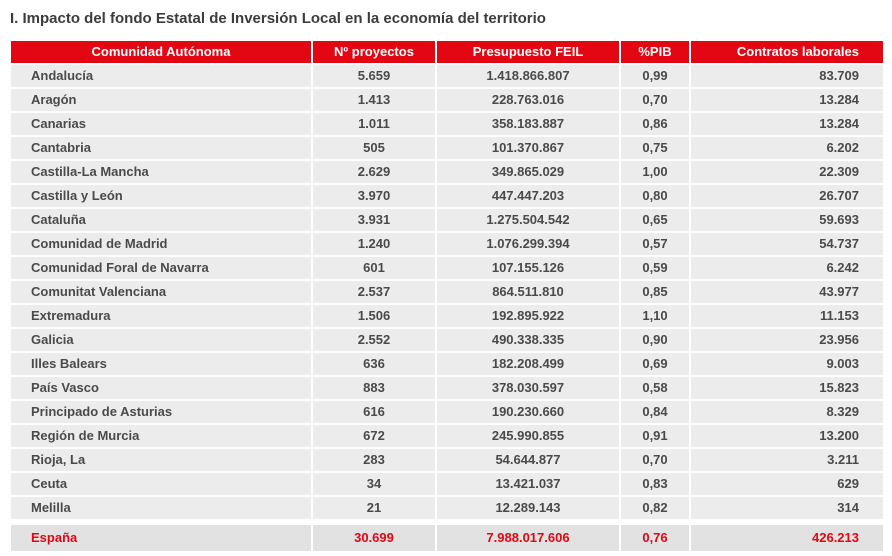 The width and height of the screenshot is (892, 556). Describe the element at coordinates (161, 52) in the screenshot. I see `column-header: Comunidad Autónoma` at that location.